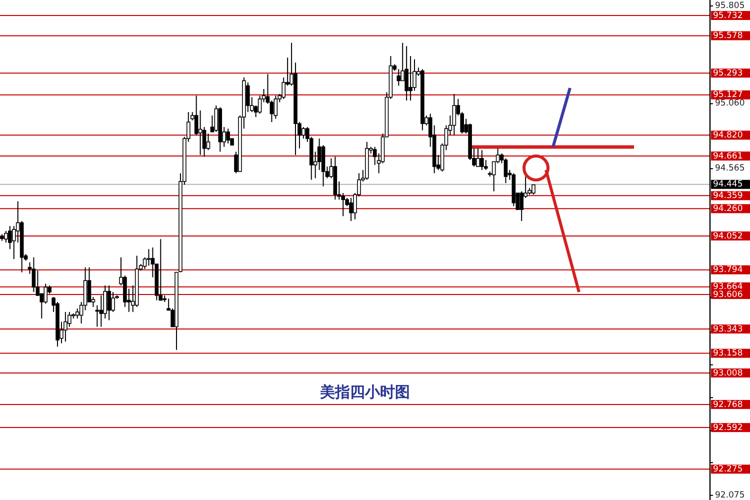 The height and width of the screenshot is (500, 750). I want to click on ref-line-label: 93.158, so click(728, 353).